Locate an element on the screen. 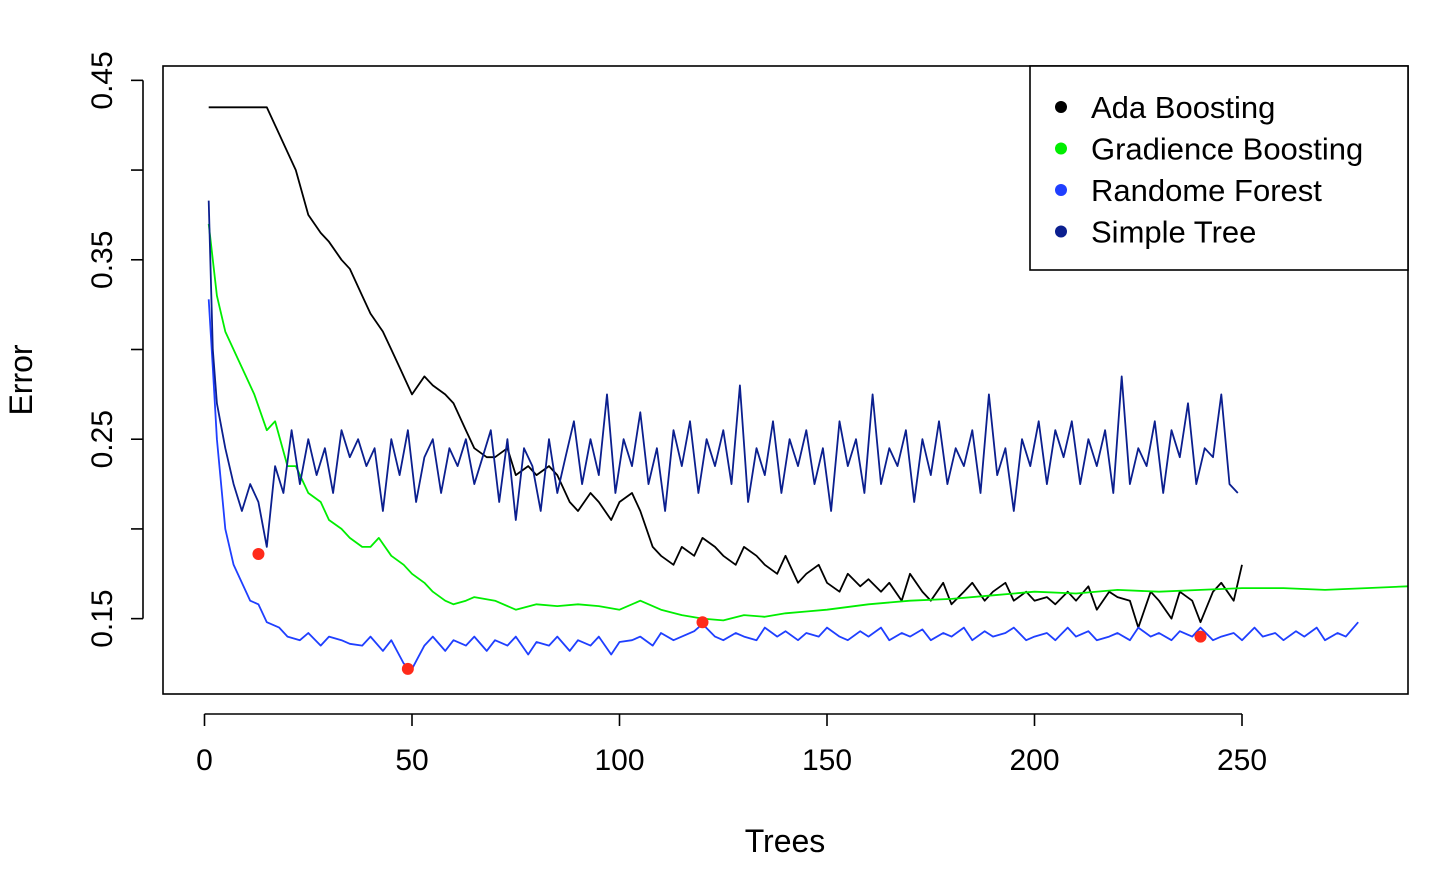 The height and width of the screenshot is (886, 1446). y-tick-label: 0.25 is located at coordinates (102, 439).